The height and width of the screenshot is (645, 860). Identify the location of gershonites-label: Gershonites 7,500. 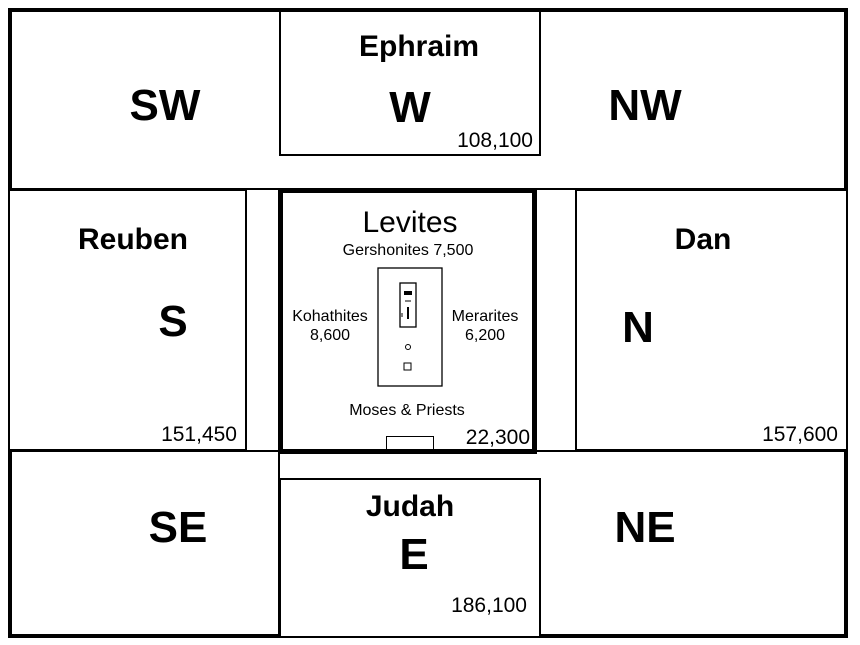
(408, 250).